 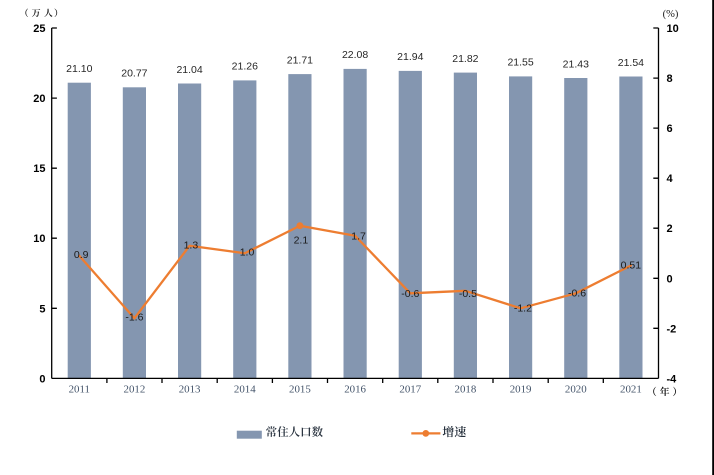 What do you see at coordinates (631, 63) in the screenshot?
I see `svg-text: 21.54` at bounding box center [631, 63].